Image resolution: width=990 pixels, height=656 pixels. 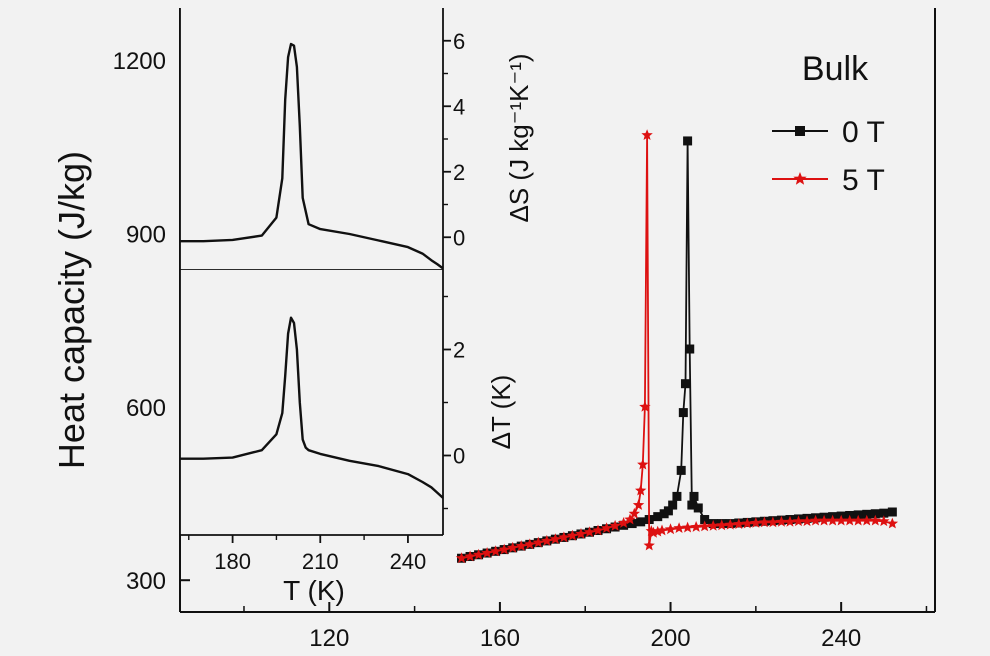 What do you see at coordinates (800, 155) in the screenshot?
I see `legend` at bounding box center [800, 155].